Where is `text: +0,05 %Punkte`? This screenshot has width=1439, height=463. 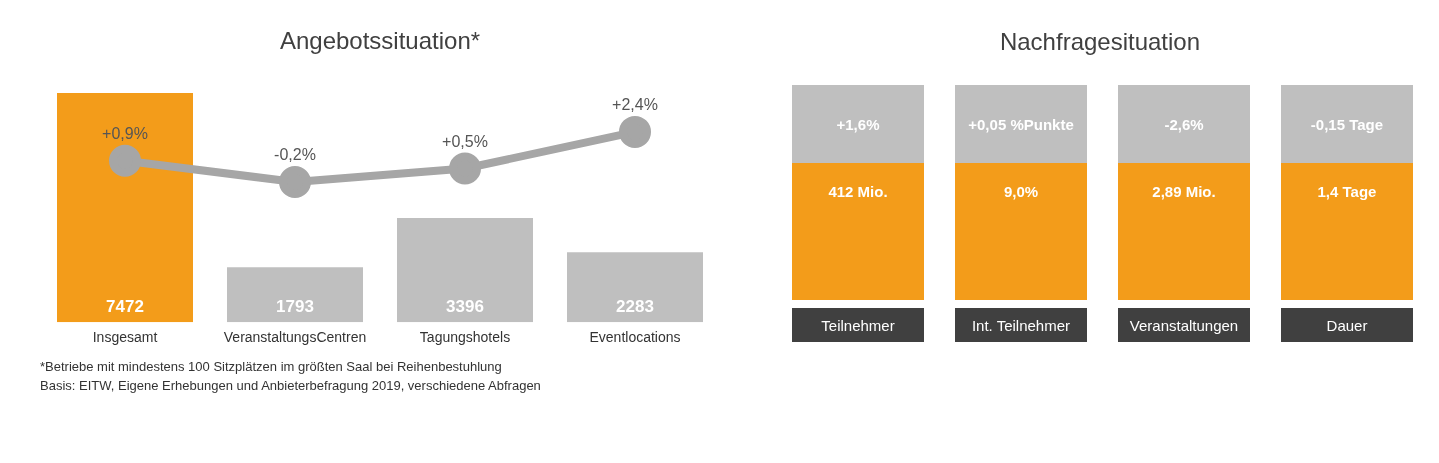
text: +0,05 %Punkte is located at coordinates (1021, 124).